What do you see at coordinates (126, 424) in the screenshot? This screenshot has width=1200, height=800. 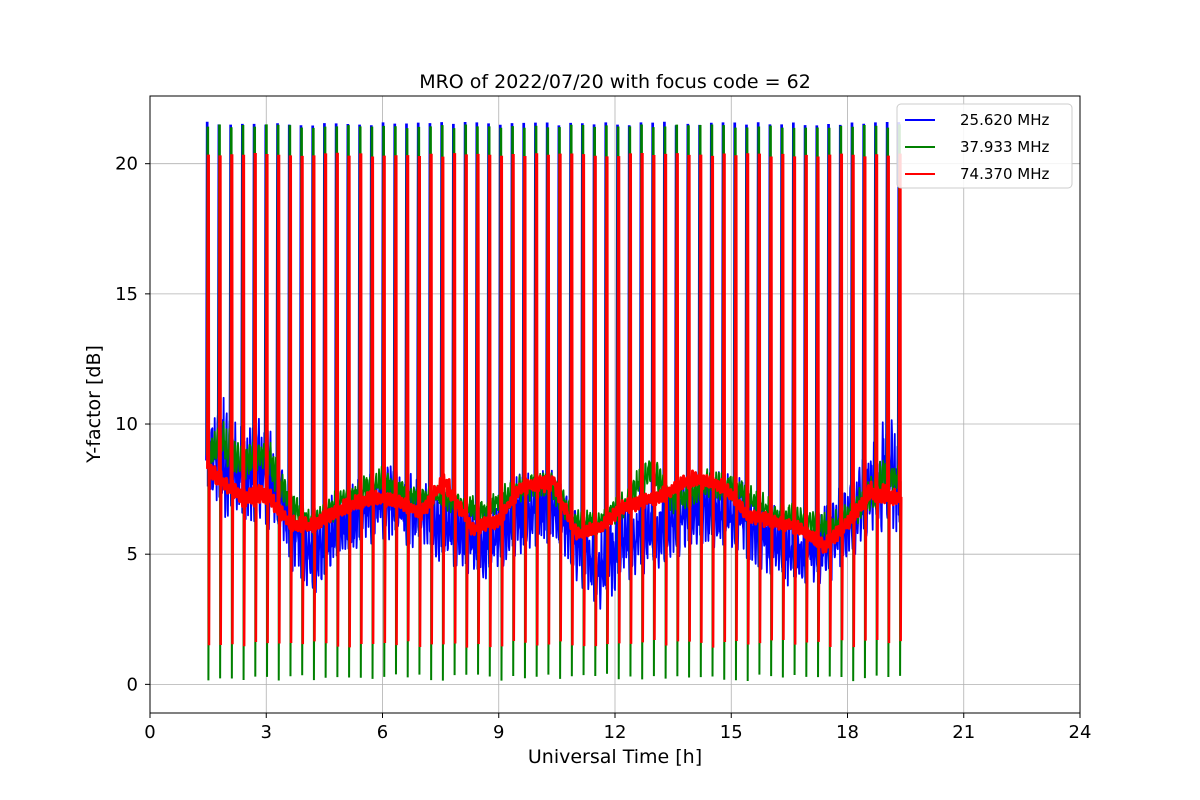 I see `y-tick-label: 10` at bounding box center [126, 424].